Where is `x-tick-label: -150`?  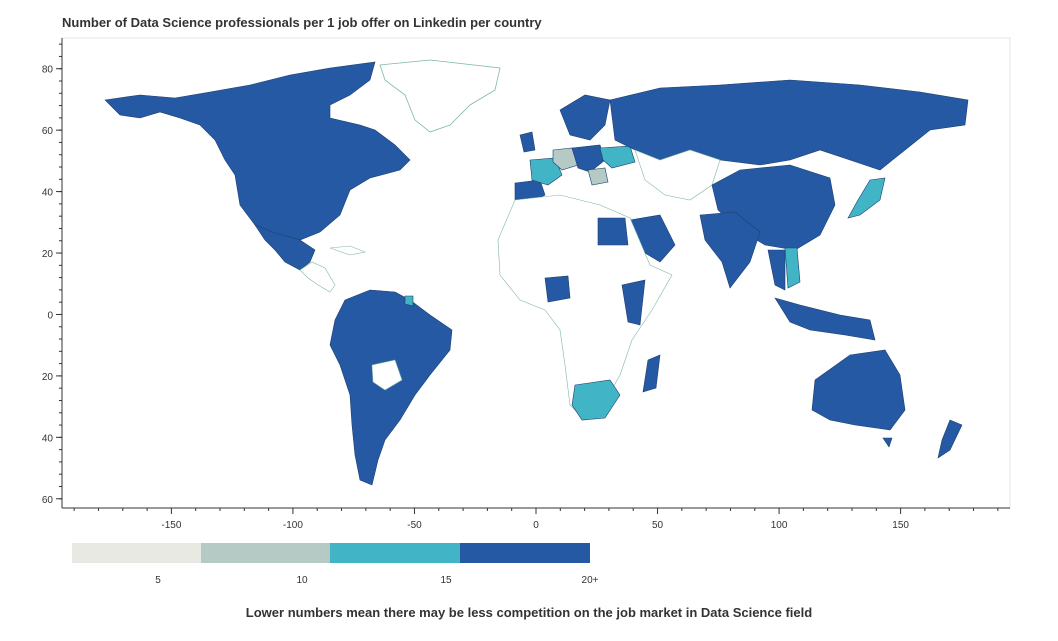
x-tick-label: -150 is located at coordinates (171, 525).